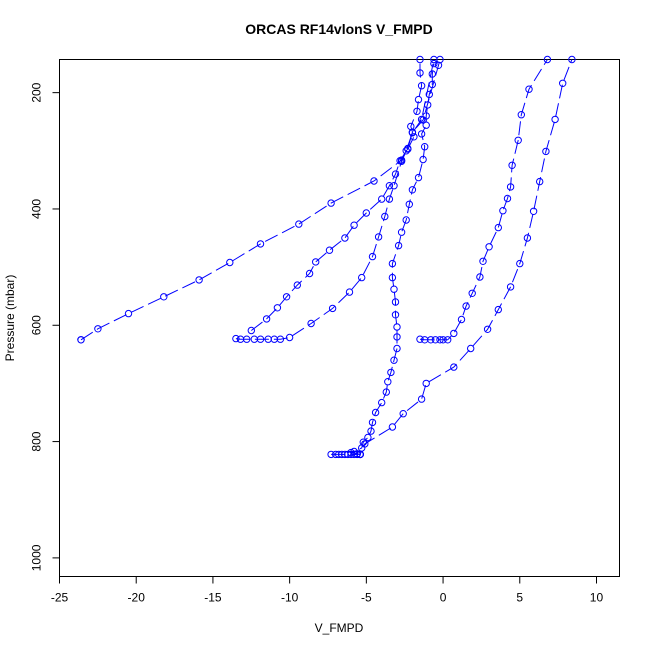 The width and height of the screenshot is (650, 650). I want to click on y-tick-label: 600, so click(37, 325).